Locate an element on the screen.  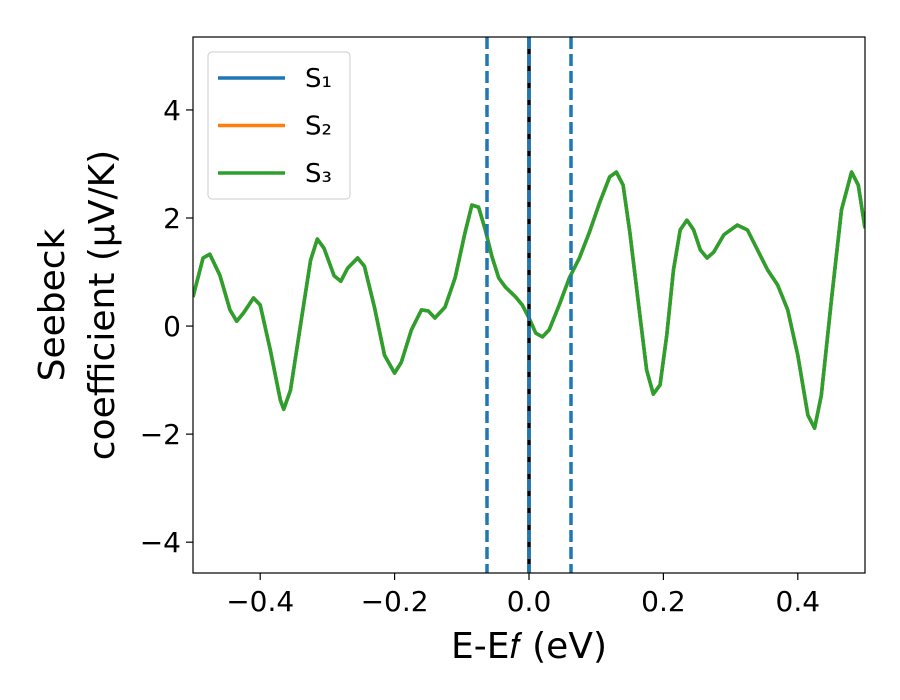
x-tick-label: −0.4 is located at coordinates (260, 601).